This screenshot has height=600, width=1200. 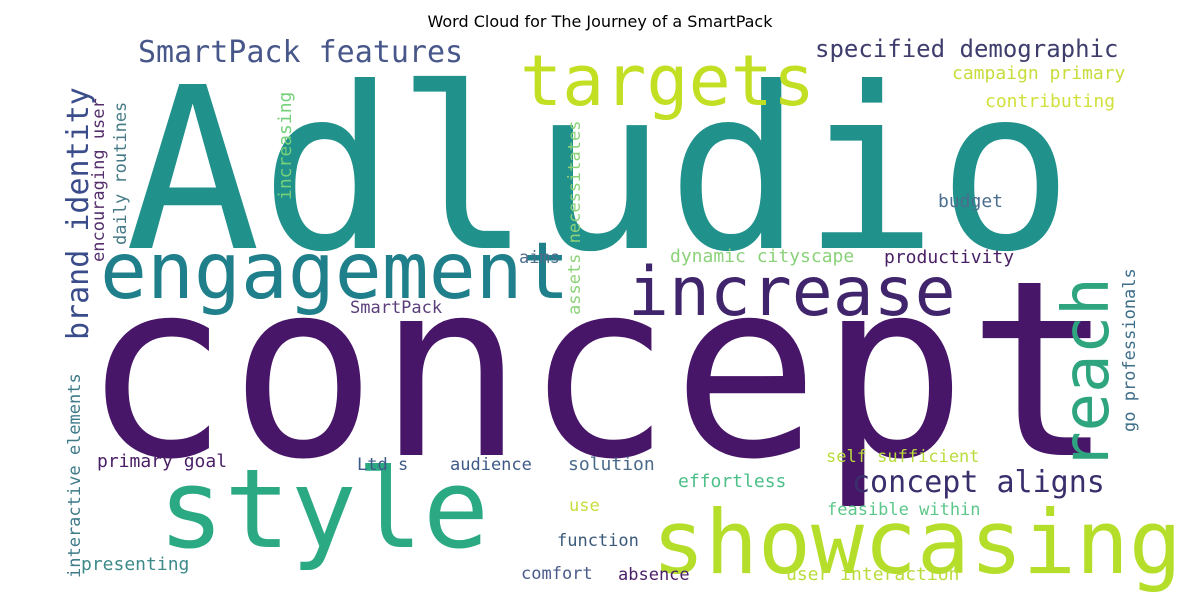 I want to click on word-presenting: presenting, so click(x=135, y=564).